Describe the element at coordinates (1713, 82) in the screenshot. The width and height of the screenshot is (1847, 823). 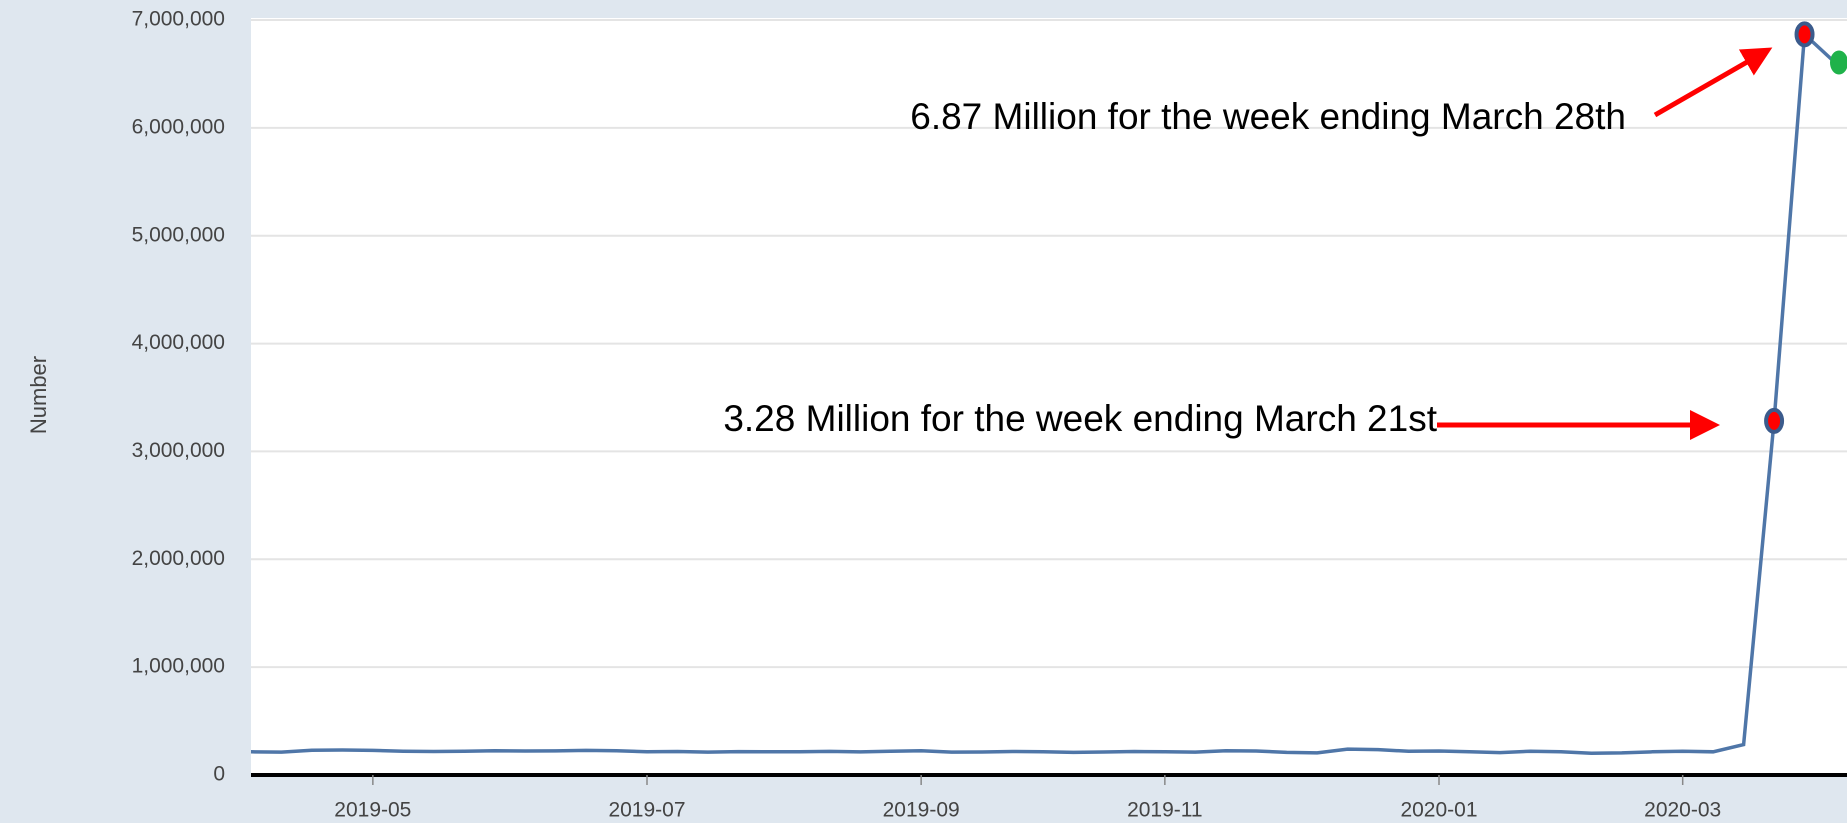
I see `arrow` at that location.